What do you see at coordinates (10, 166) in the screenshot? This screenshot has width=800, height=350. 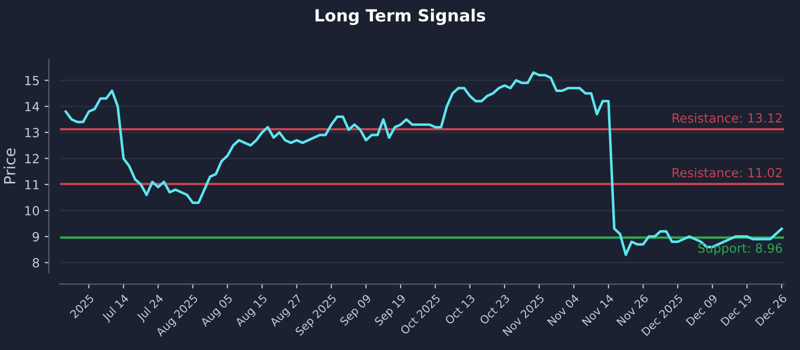 I see `y-axis-title: Price` at bounding box center [10, 166].